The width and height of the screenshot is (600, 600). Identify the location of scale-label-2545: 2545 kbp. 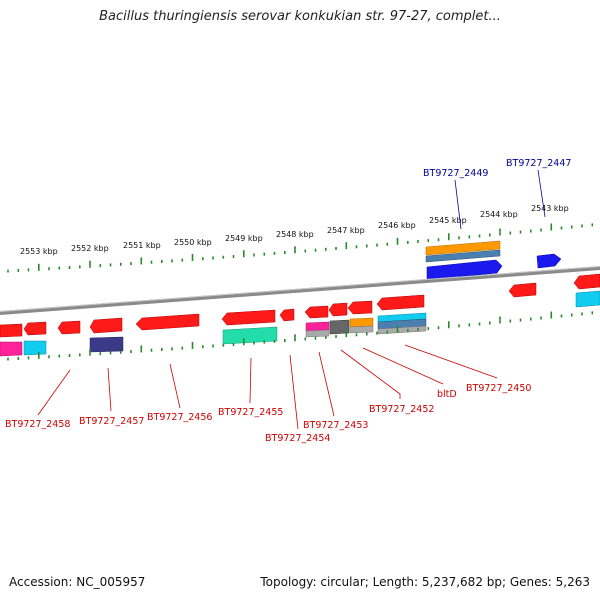
(448, 220).